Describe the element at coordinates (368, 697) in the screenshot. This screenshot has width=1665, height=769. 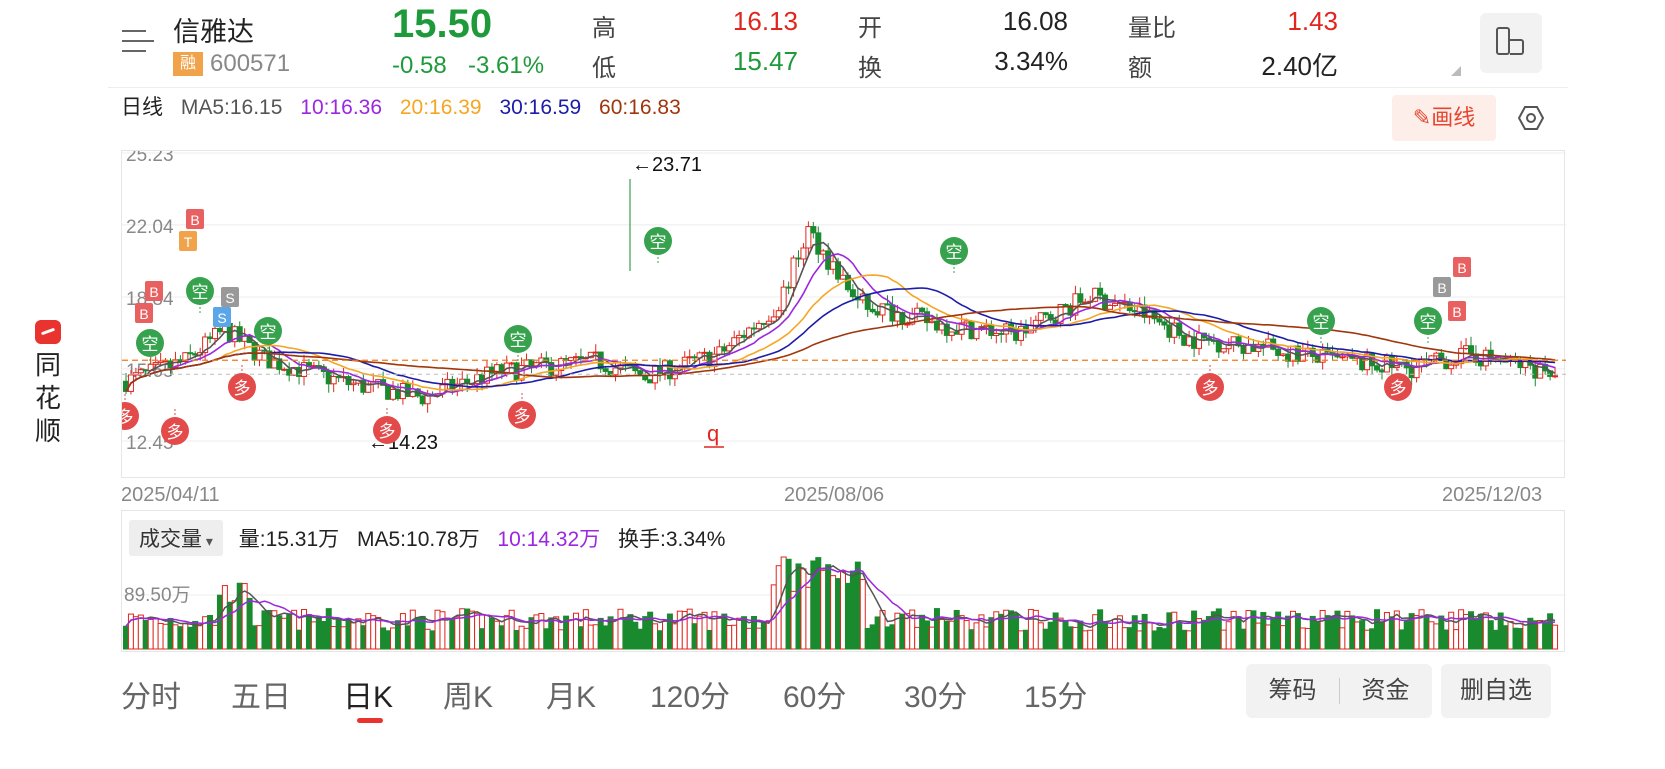
I see `tab-daily-k: 日K` at that location.